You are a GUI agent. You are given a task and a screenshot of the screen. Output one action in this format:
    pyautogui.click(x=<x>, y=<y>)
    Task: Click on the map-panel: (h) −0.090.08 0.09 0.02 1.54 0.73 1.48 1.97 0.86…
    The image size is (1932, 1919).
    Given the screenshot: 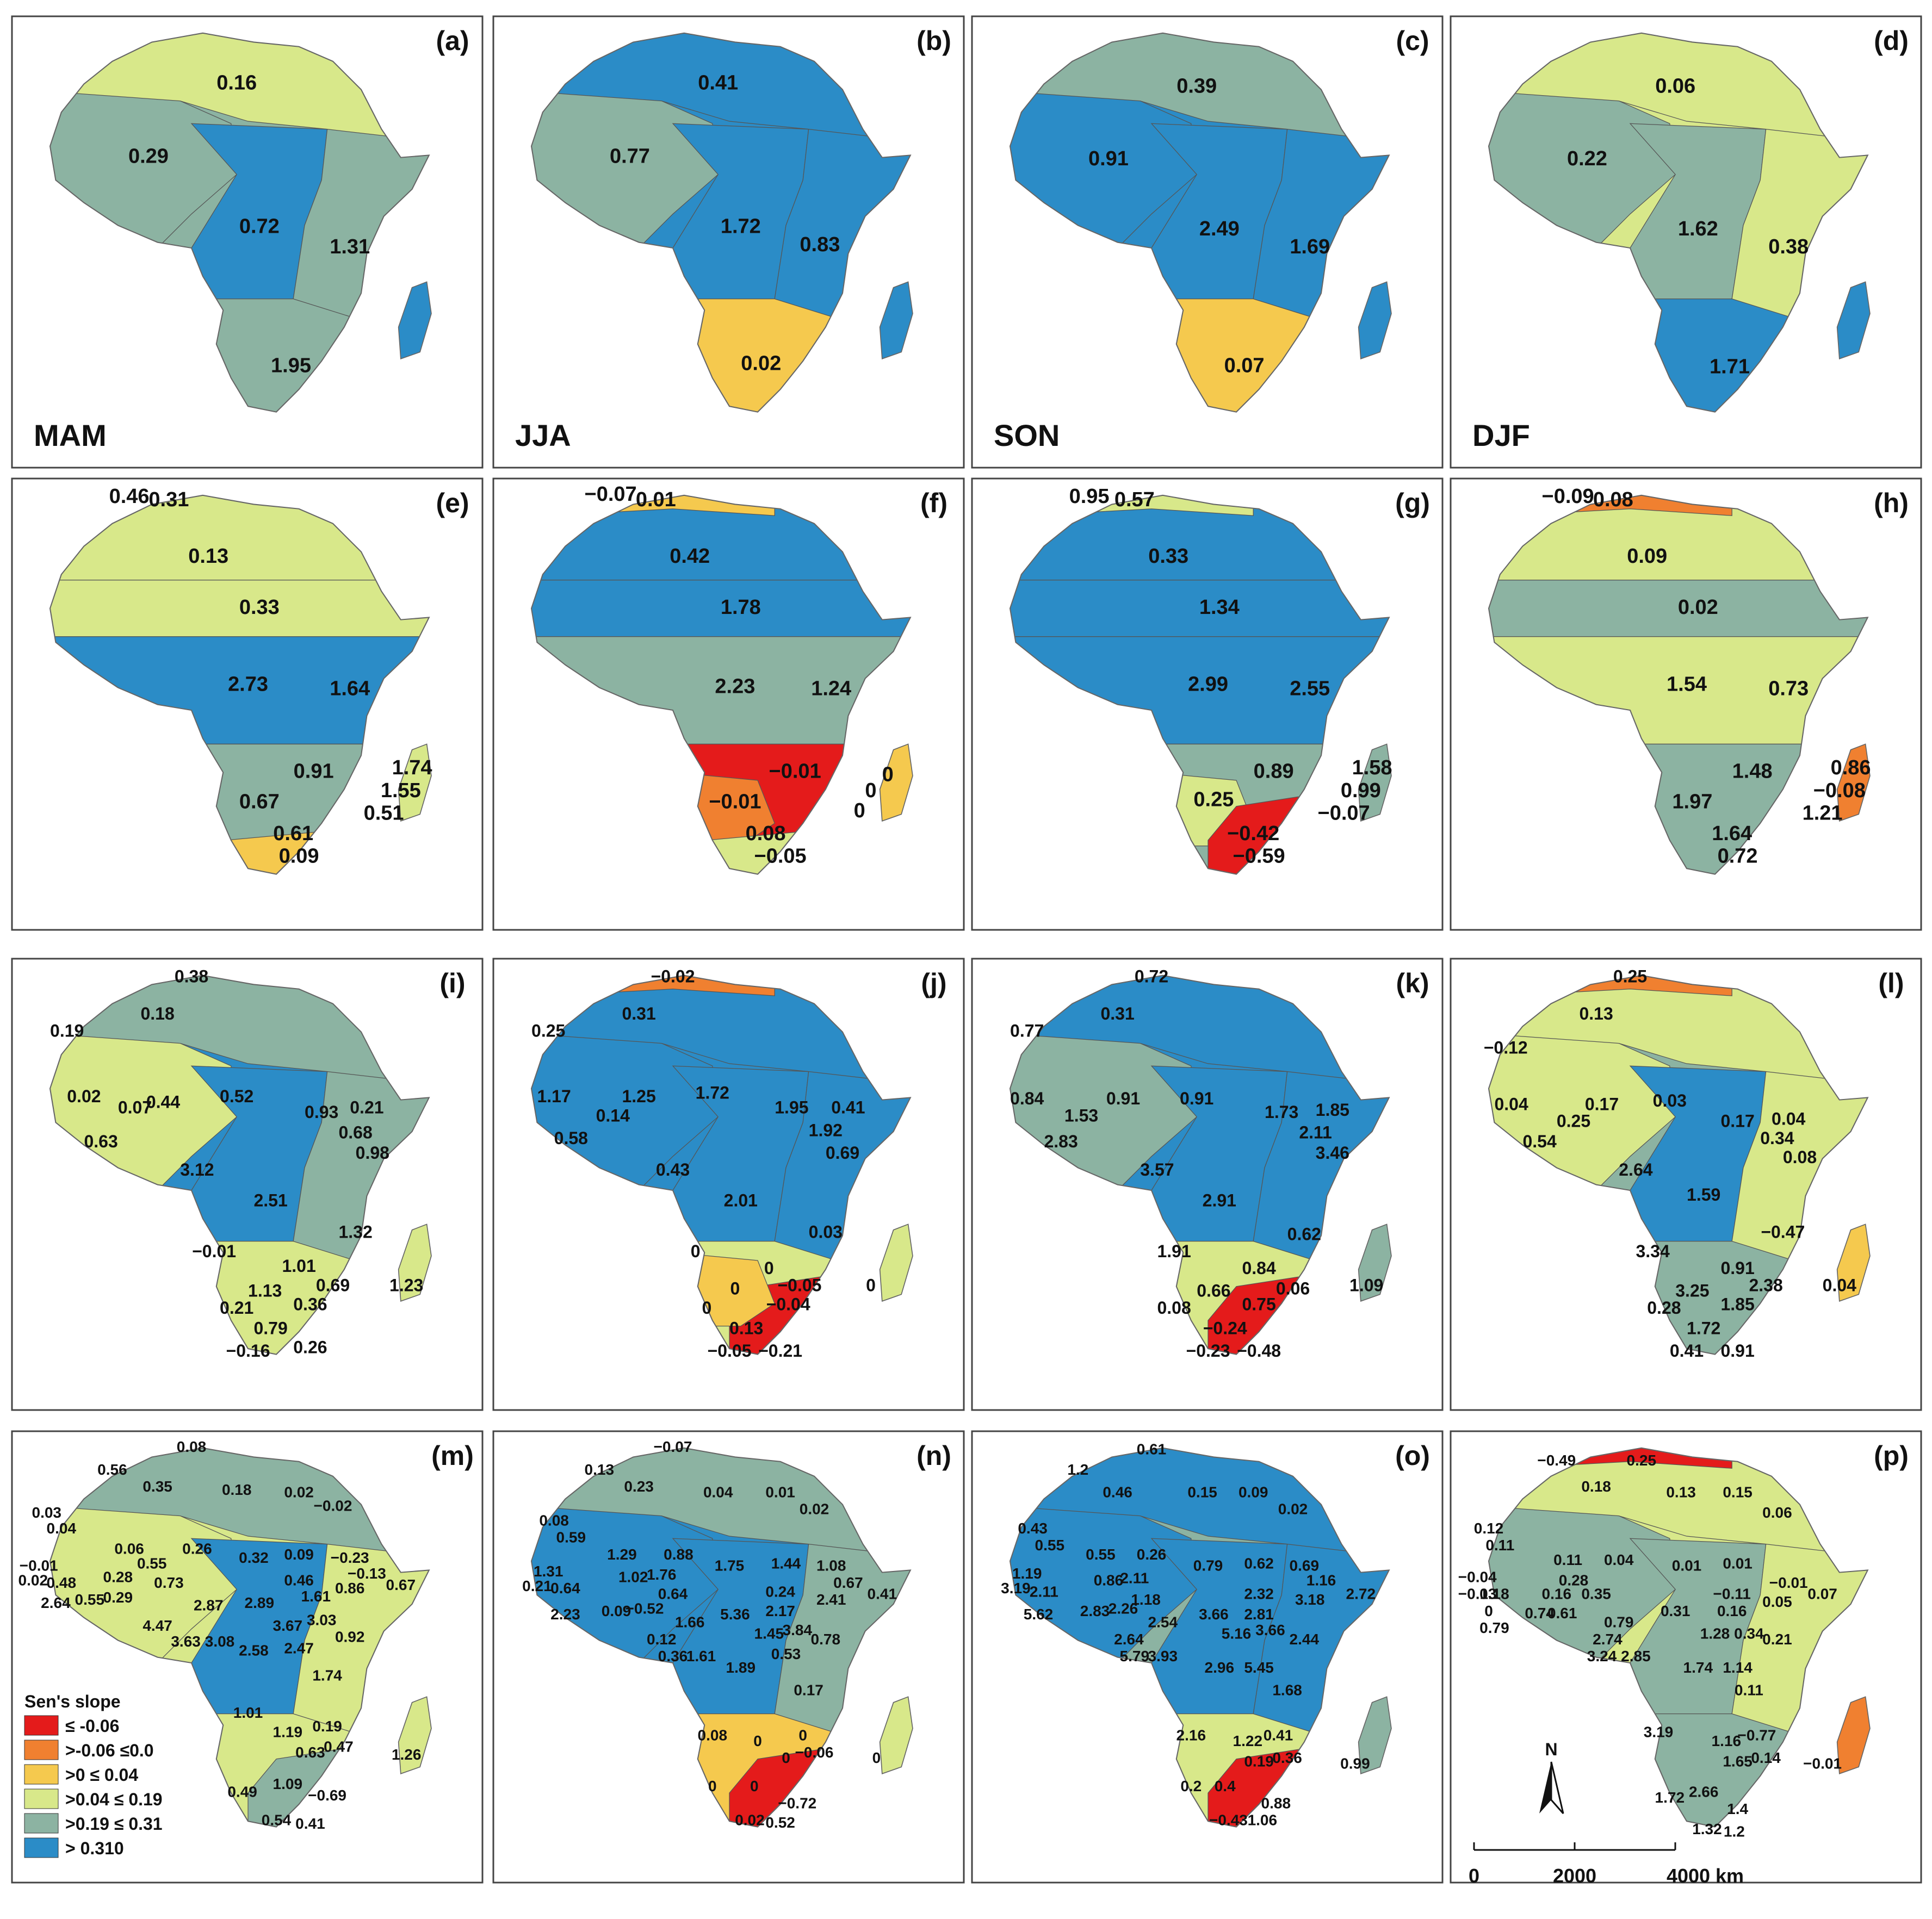 What is the action you would take?
    pyautogui.click(x=1686, y=704)
    